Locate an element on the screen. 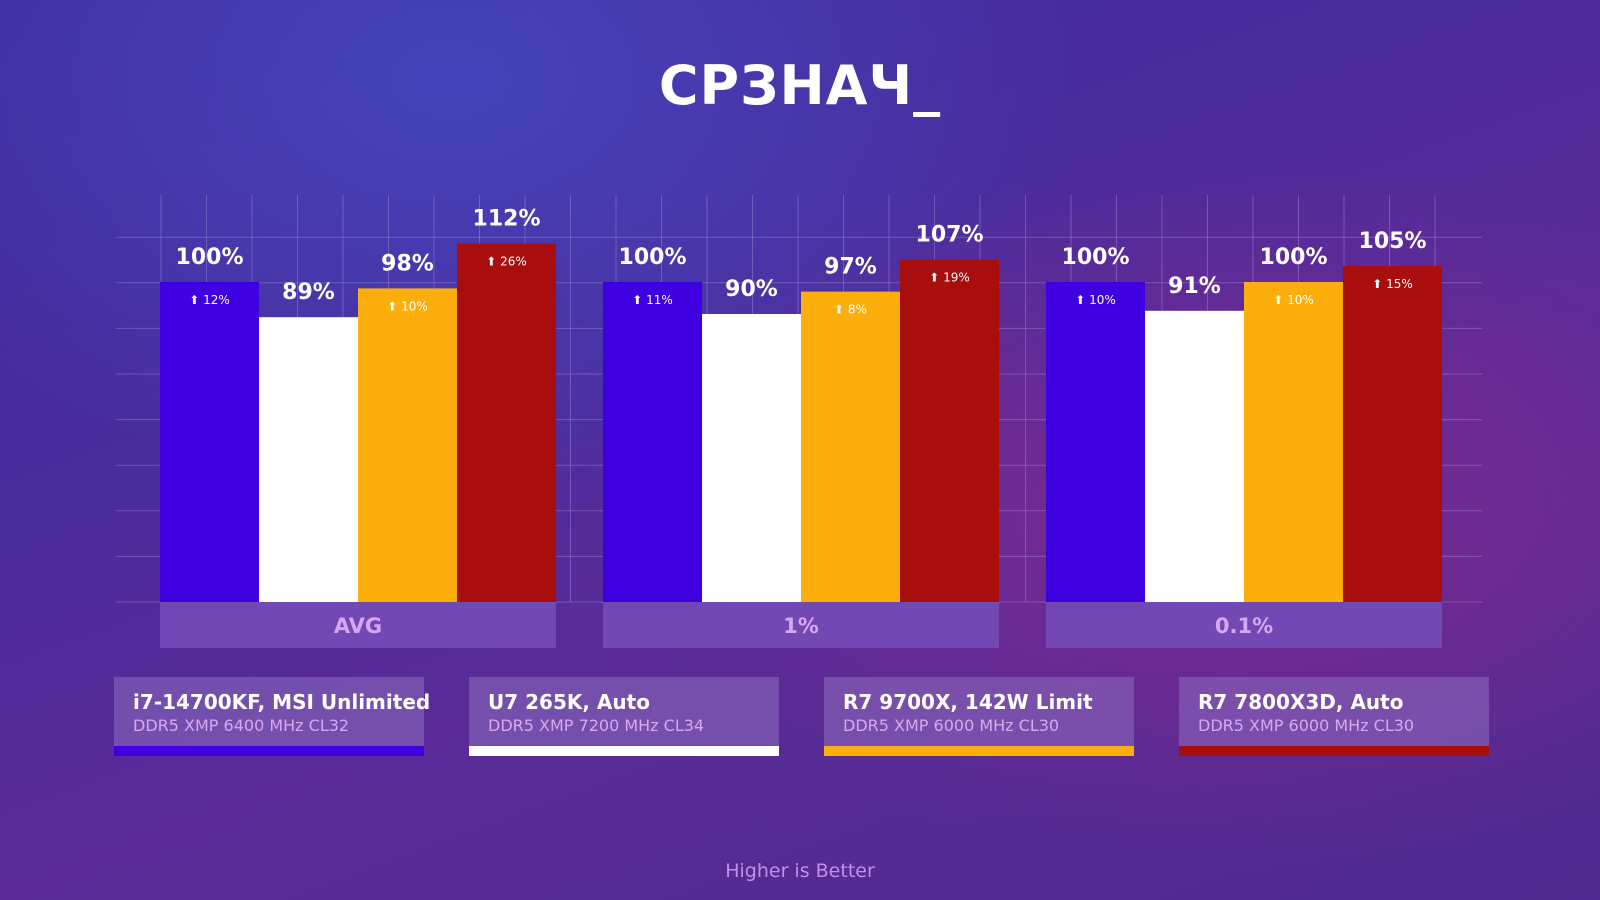  bar-value-label: 107% is located at coordinates (950, 235).